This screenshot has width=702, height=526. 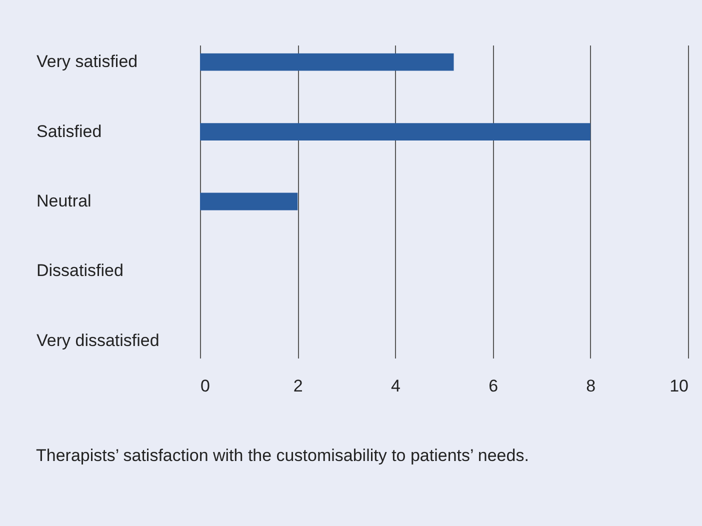 I want to click on x-tick-label: 8, so click(x=591, y=386).